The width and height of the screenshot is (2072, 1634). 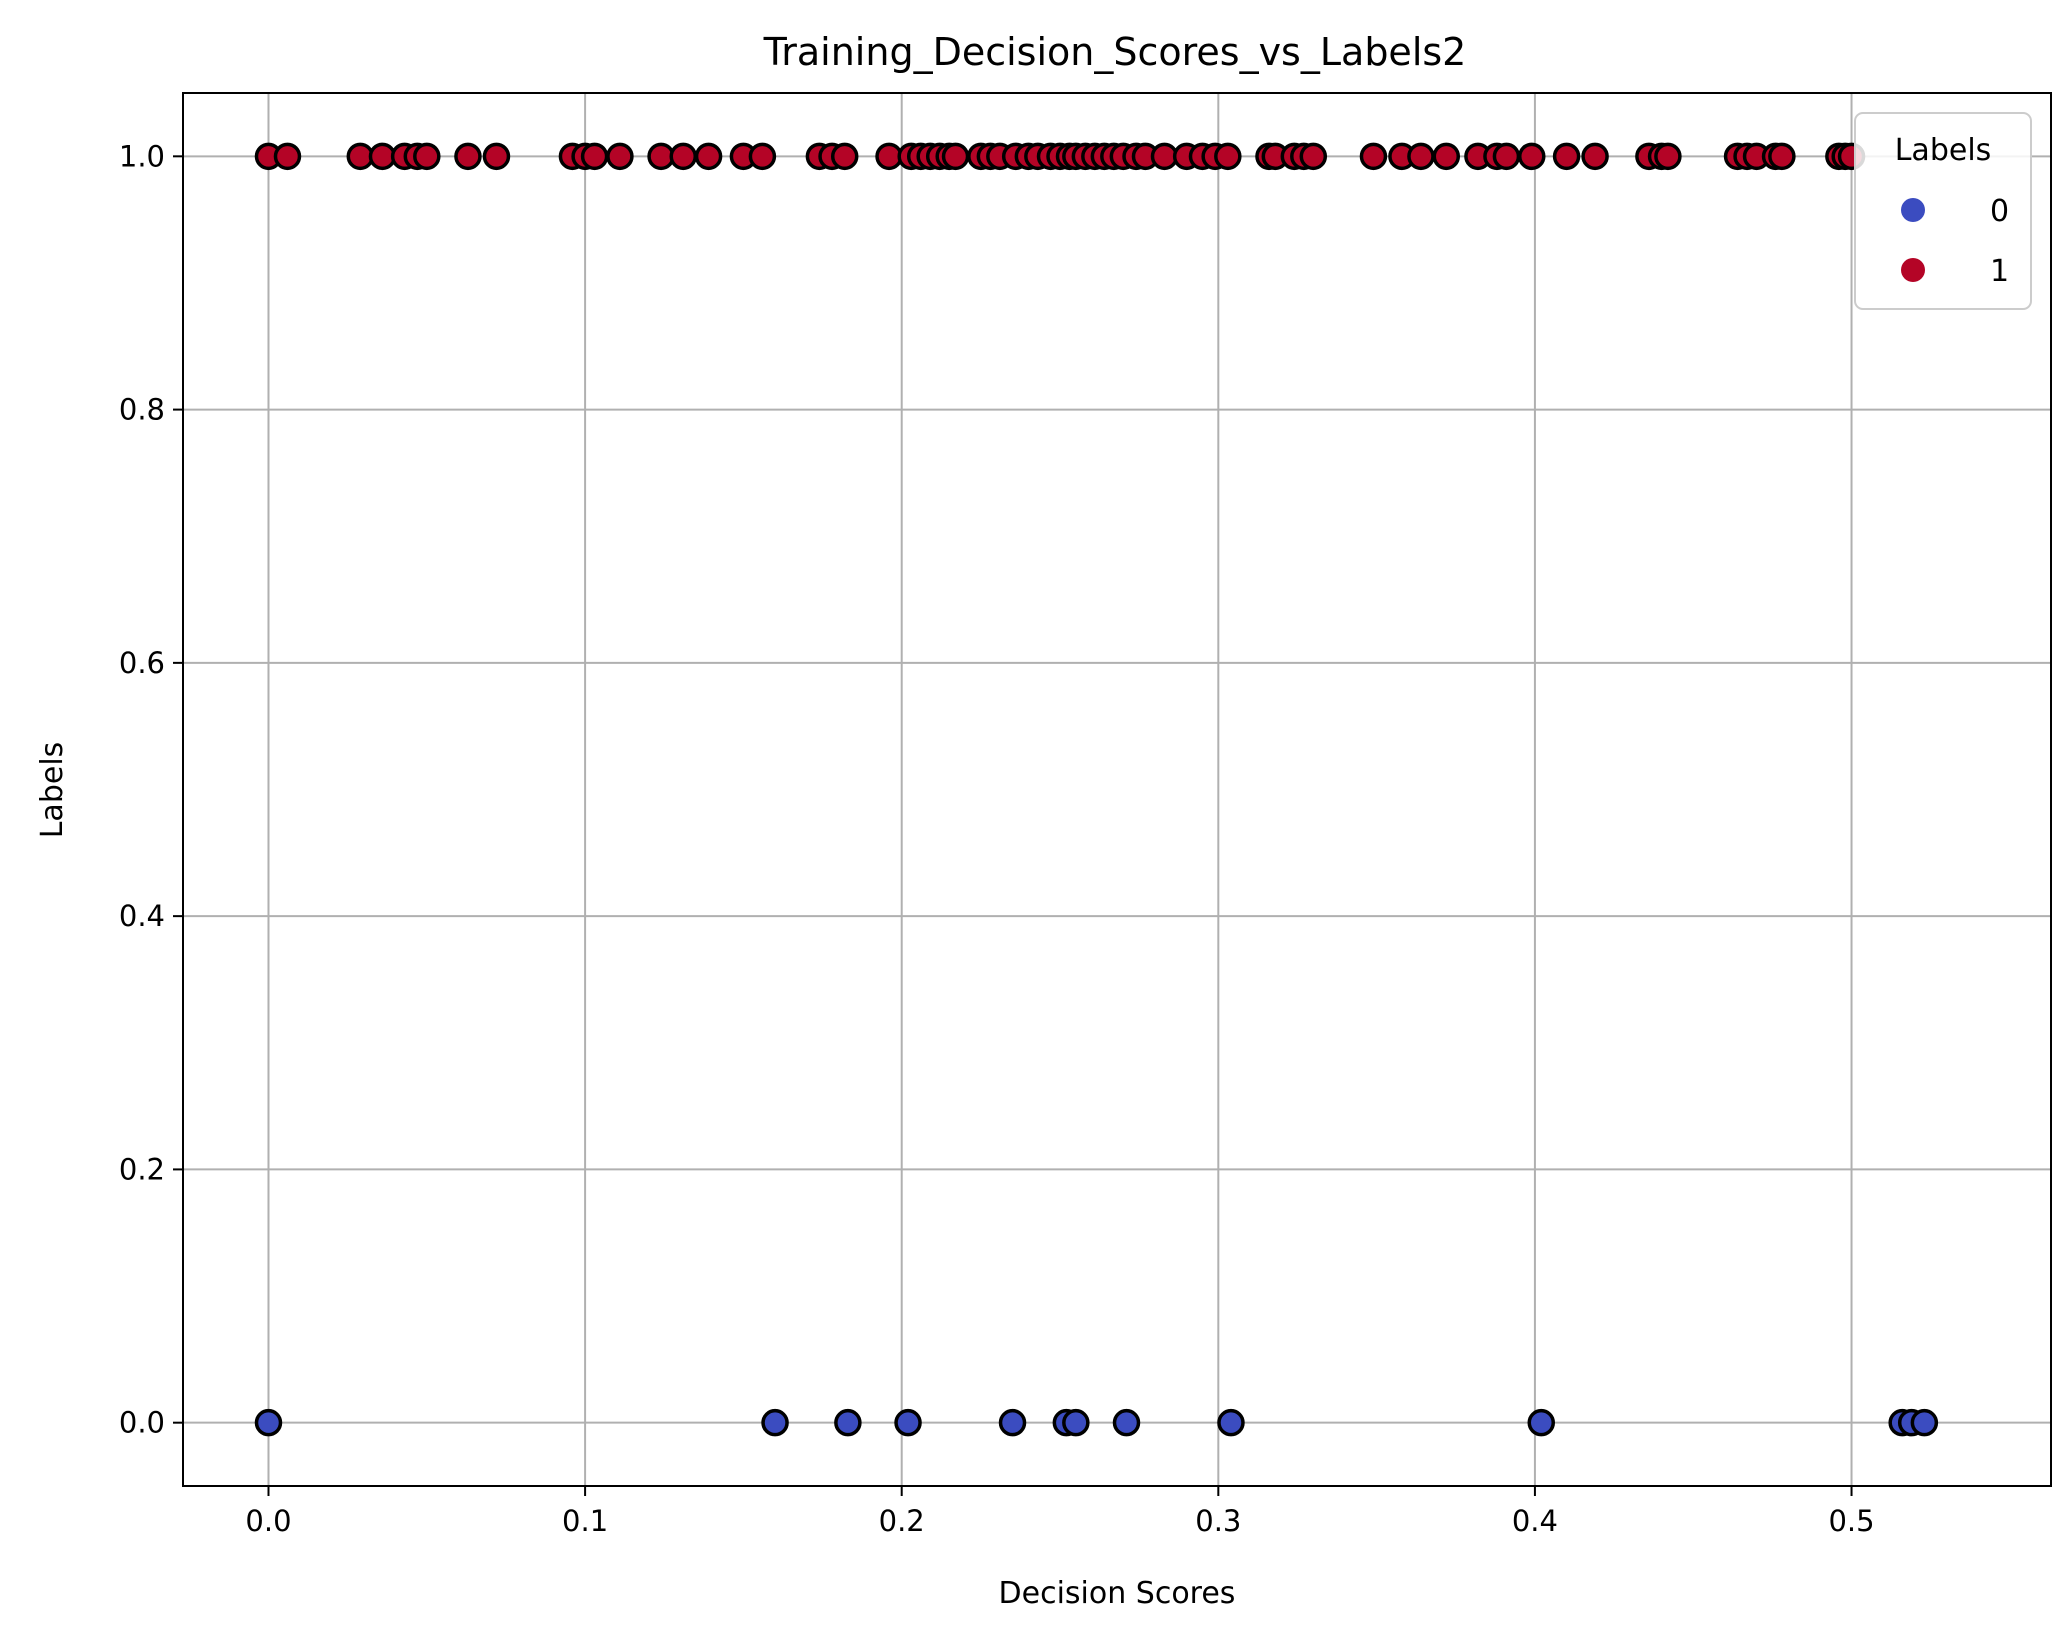 I want to click on legend-label-1: 1, so click(x=1999, y=271).